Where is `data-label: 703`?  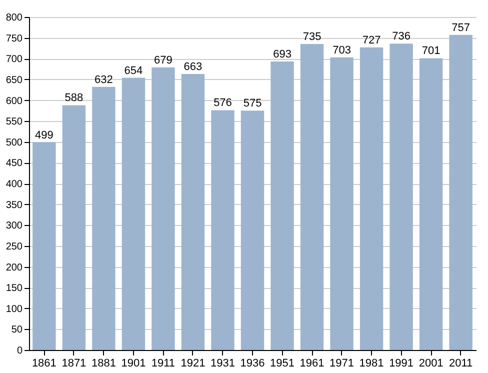
data-label: 703 is located at coordinates (341, 50).